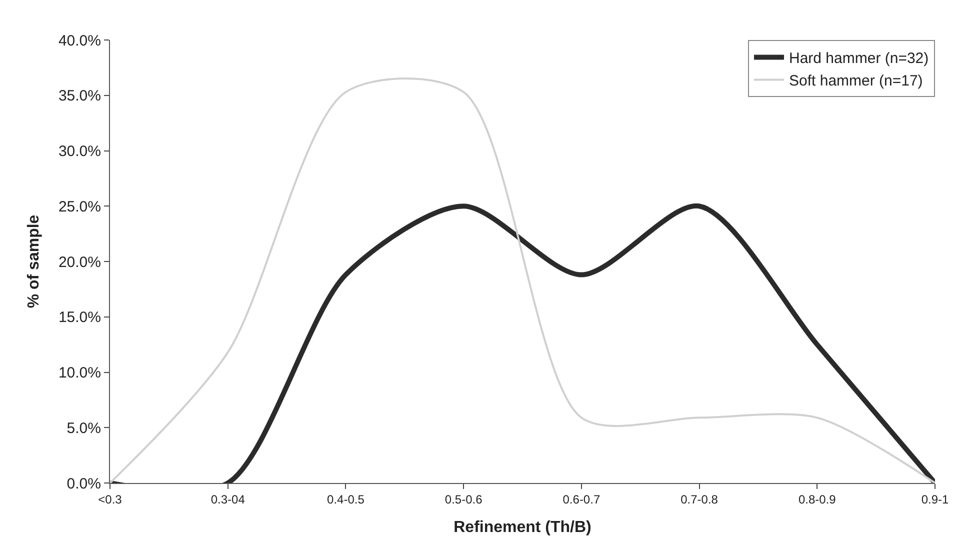 Image resolution: width=965 pixels, height=553 pixels. What do you see at coordinates (79, 207) in the screenshot?
I see `y-tick-label: 25.0%` at bounding box center [79, 207].